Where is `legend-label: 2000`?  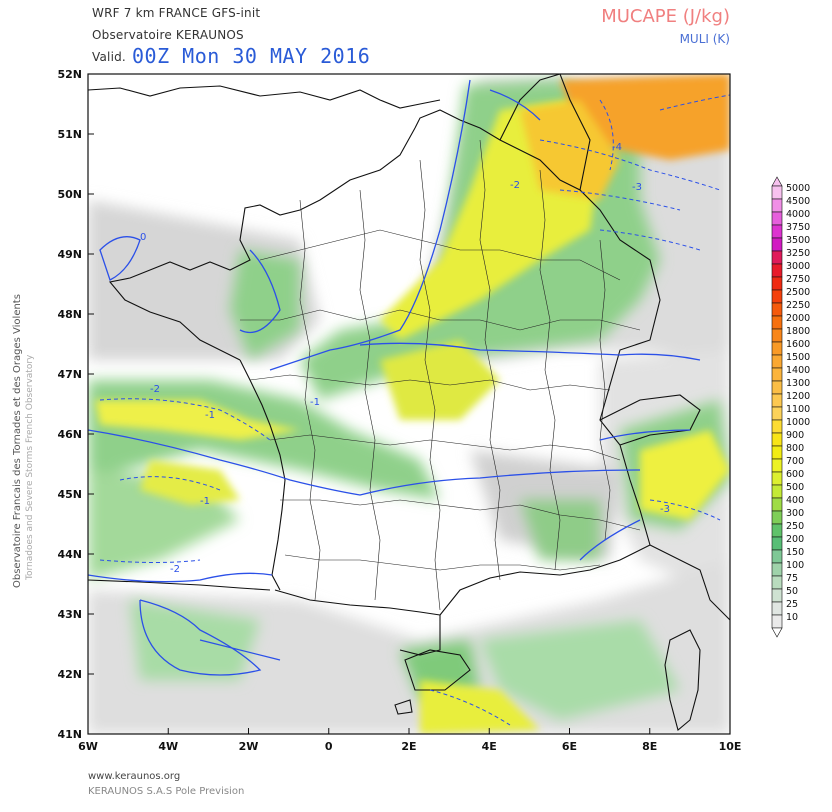 legend-label: 2000 is located at coordinates (798, 318).